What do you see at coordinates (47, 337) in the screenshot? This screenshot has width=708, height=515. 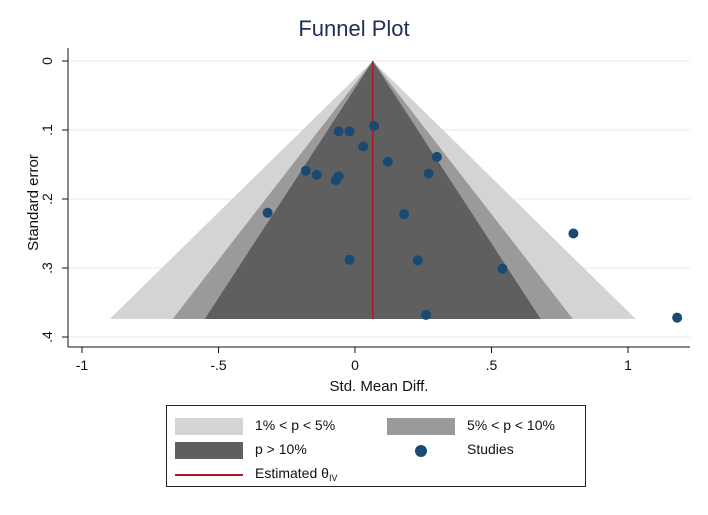 I see `y-tick-label: .4` at bounding box center [47, 337].